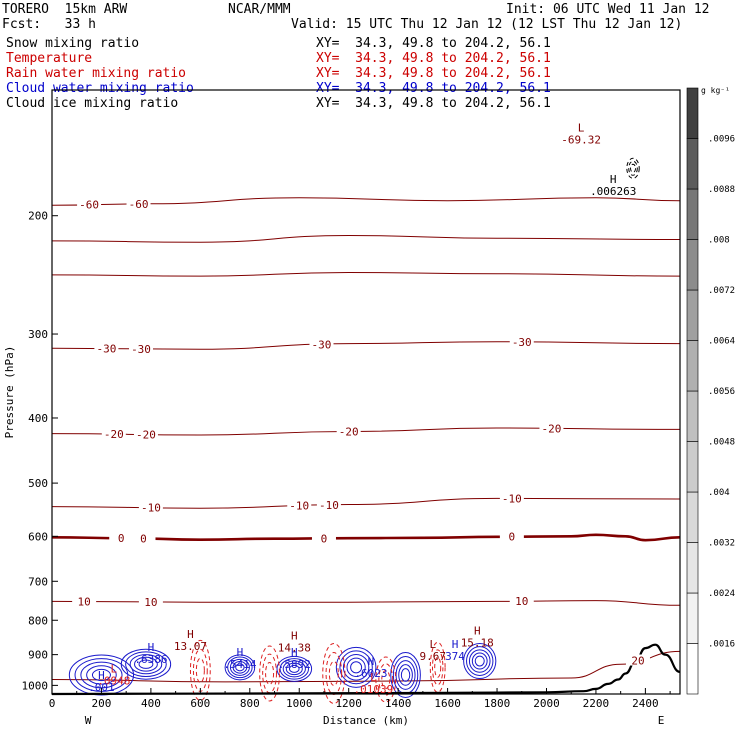  I want to click on contour-label: 0, so click(324, 538).